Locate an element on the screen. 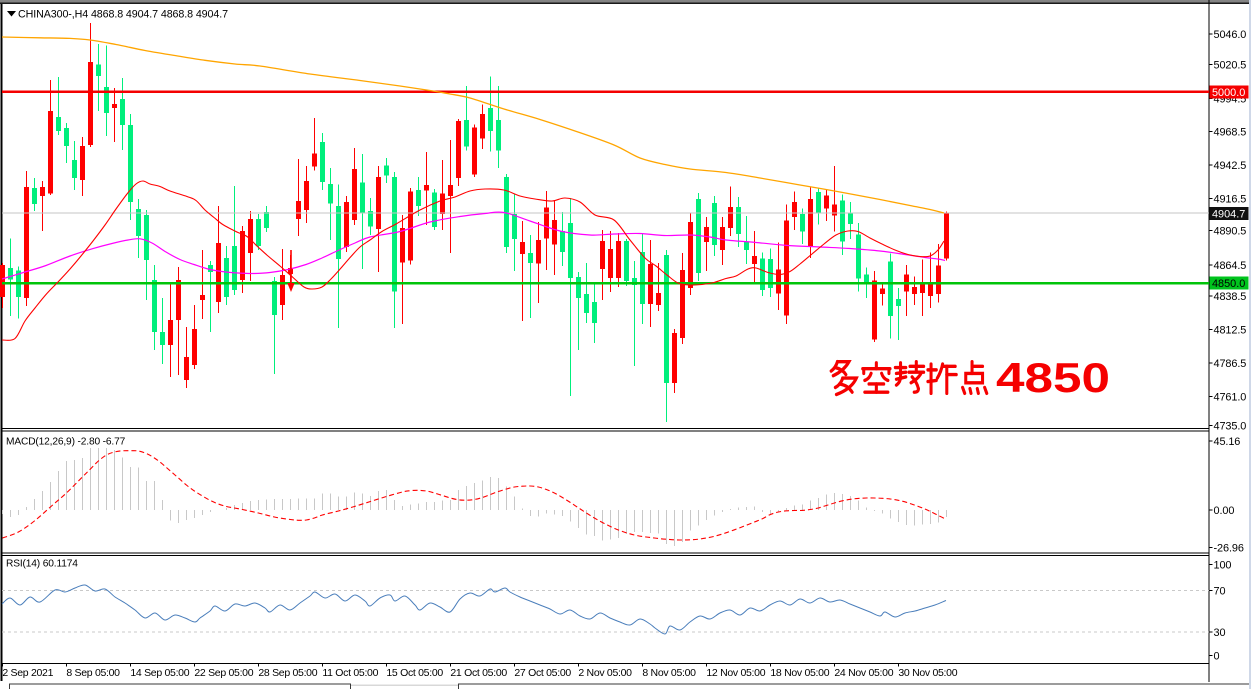 Image resolution: width=1251 pixels, height=694 pixels. svg-text: 4942.5 is located at coordinates (1230, 166).